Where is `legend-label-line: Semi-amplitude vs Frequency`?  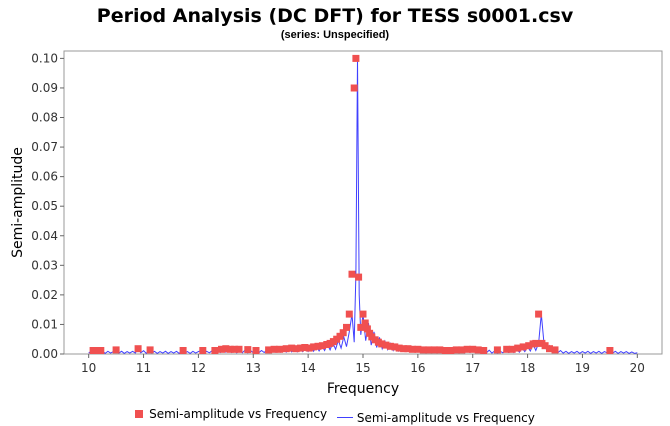 legend-label-line: Semi-amplitude vs Frequency is located at coordinates (445, 417).